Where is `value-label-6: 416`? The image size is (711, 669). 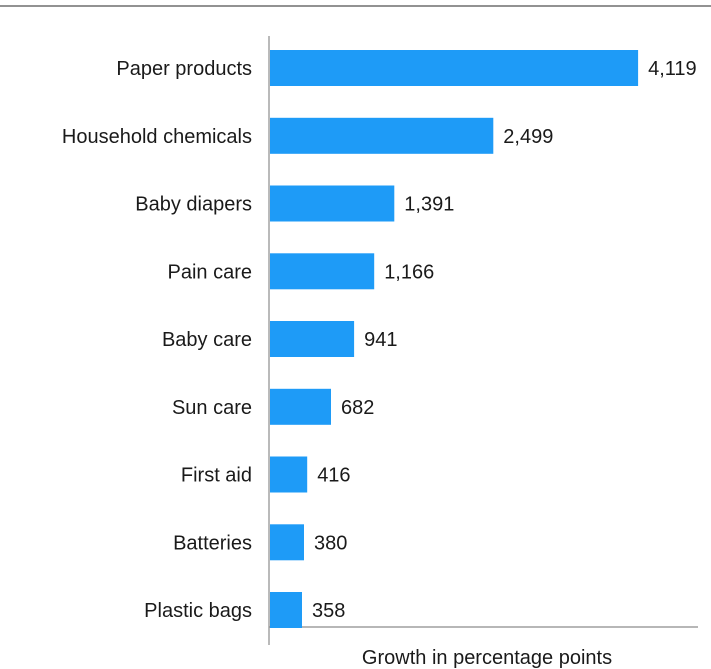
value-label-6: 416 is located at coordinates (333, 476).